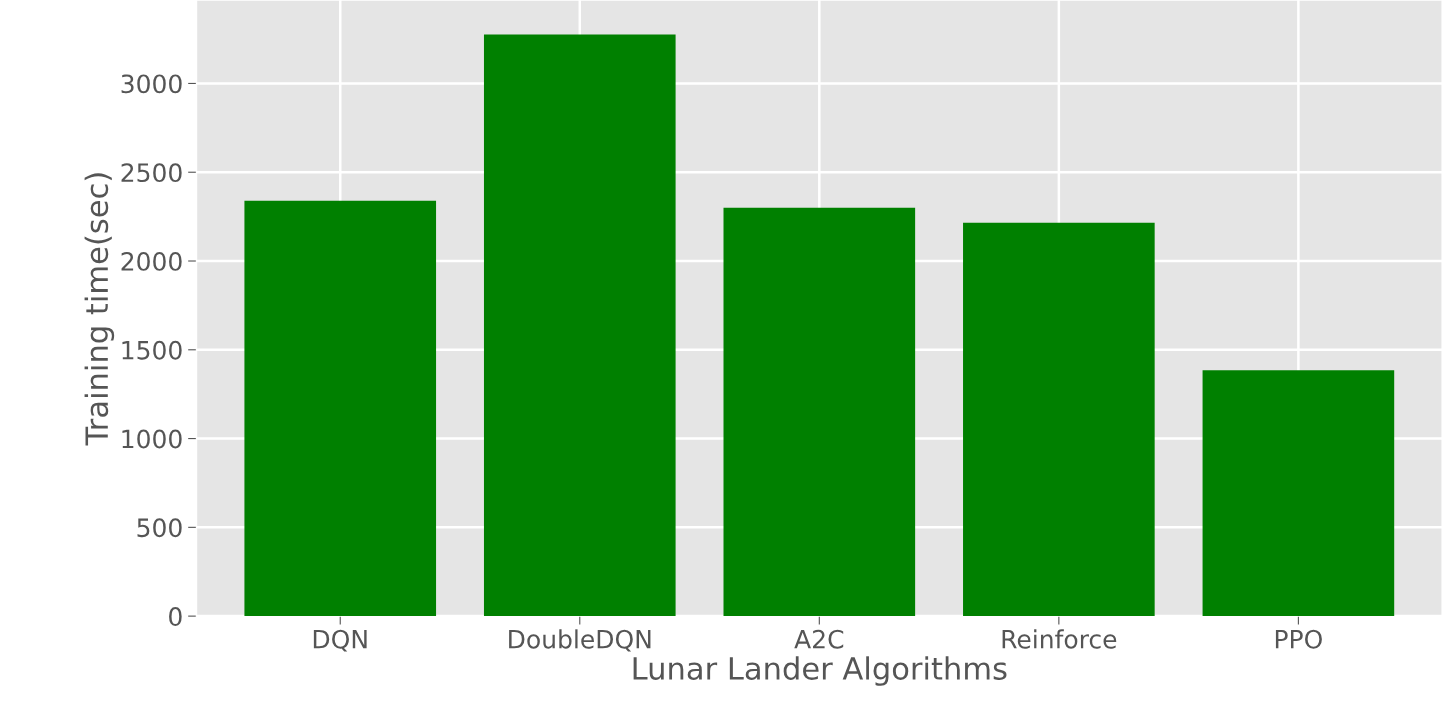 The height and width of the screenshot is (709, 1445). What do you see at coordinates (99, 309) in the screenshot?
I see `y-axis-title: Training time(sec)` at bounding box center [99, 309].